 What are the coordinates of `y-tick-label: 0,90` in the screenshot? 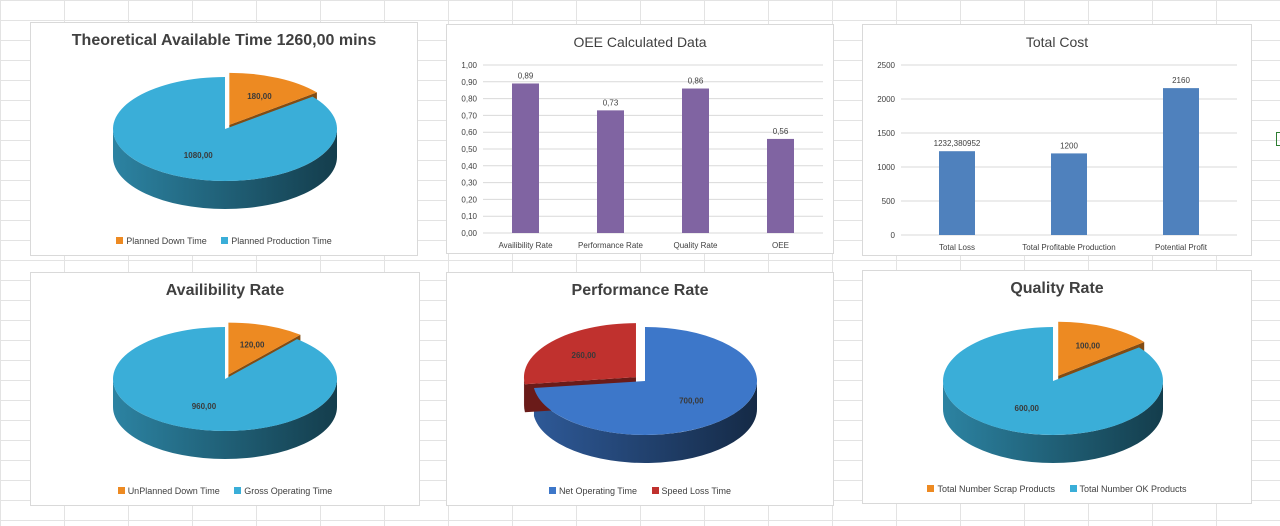 It's located at (469, 82).